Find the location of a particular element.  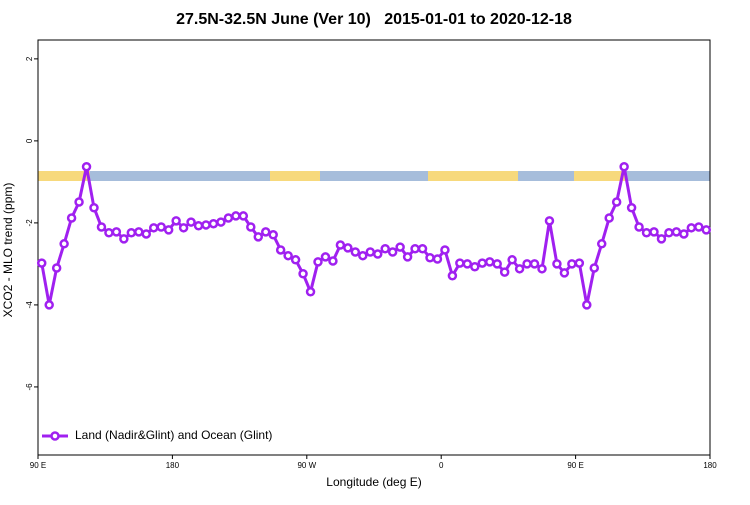

y-tick-label: -4 is located at coordinates (29, 305).